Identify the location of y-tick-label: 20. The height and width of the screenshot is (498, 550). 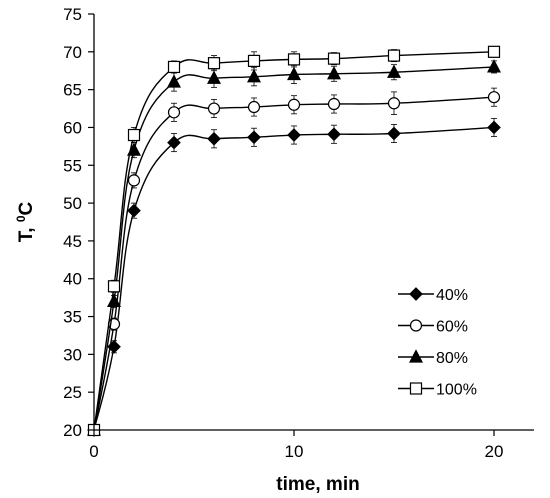
(72, 430).